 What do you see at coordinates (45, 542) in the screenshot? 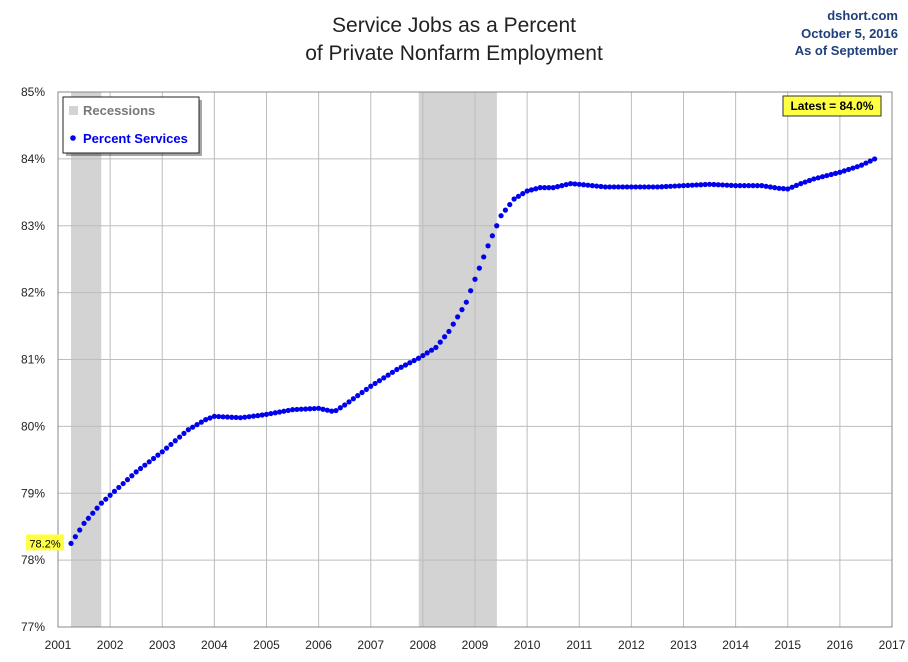
I see `first-value-highlight` at bounding box center [45, 542].